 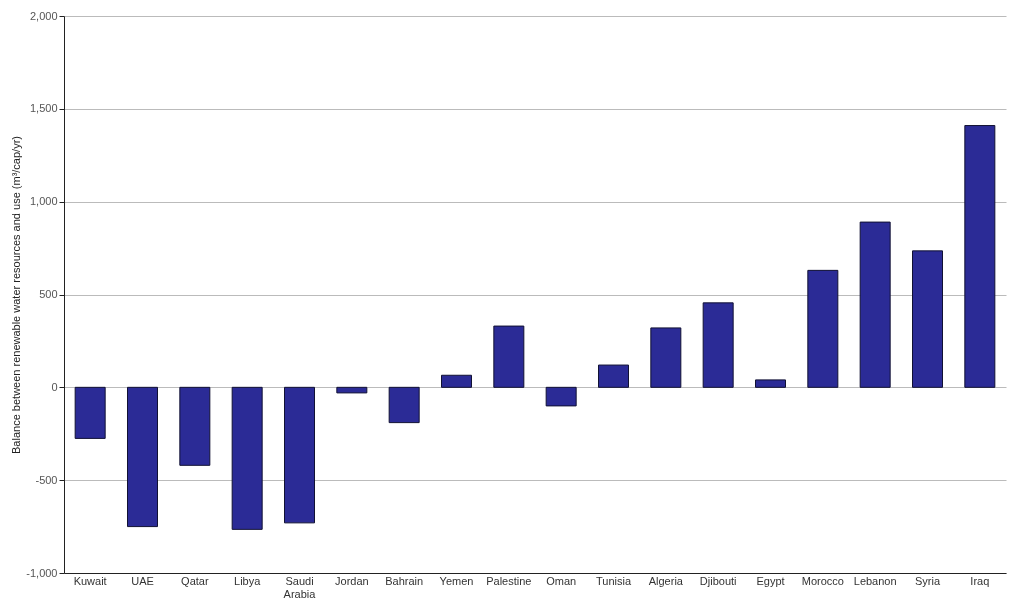 What do you see at coordinates (54, 386) in the screenshot?
I see `y-tick-label: 0` at bounding box center [54, 386].